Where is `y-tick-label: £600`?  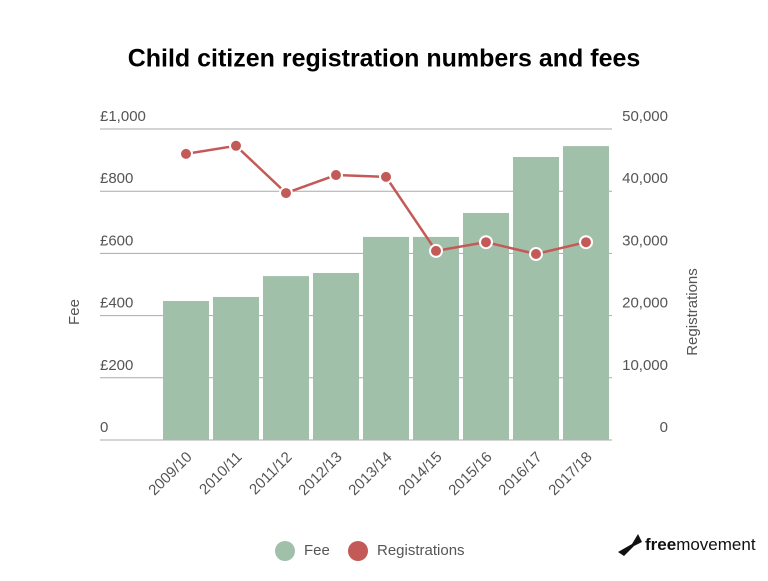 y-tick-label: £600 is located at coordinates (116, 240).